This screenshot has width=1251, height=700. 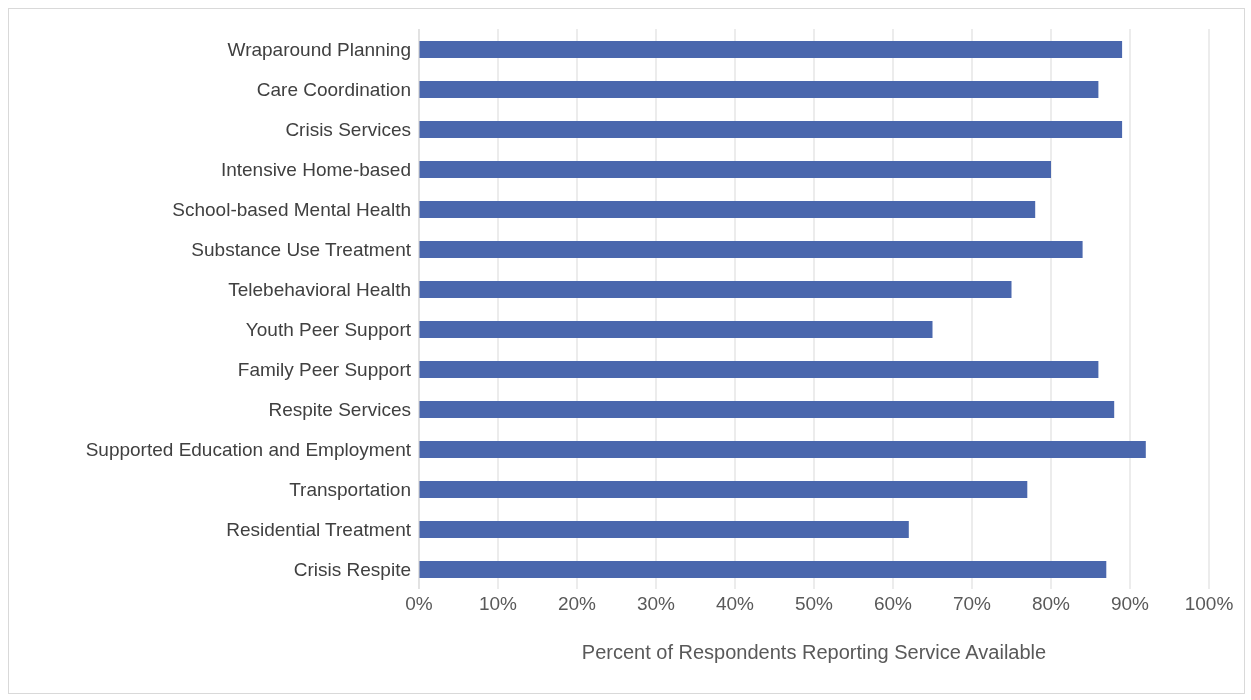 What do you see at coordinates (419, 604) in the screenshot?
I see `x-tick-label: 0%` at bounding box center [419, 604].